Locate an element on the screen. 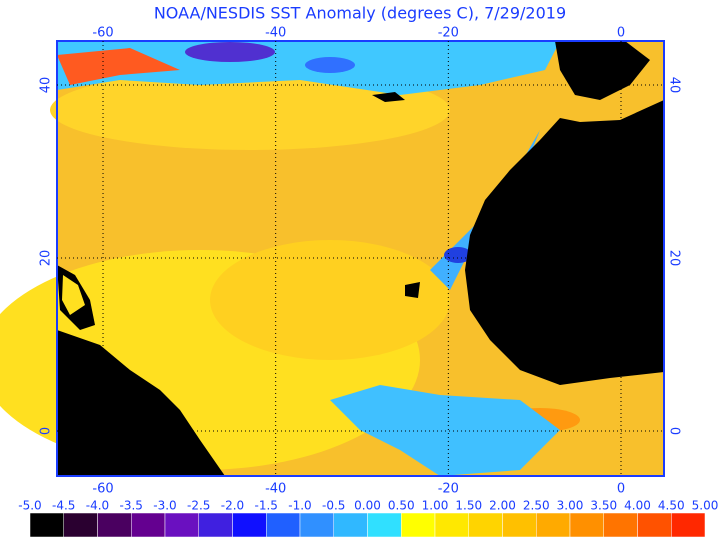 Image resolution: width=720 pixels, height=544 pixels. colorbar-label: -1.5 is located at coordinates (266, 506).